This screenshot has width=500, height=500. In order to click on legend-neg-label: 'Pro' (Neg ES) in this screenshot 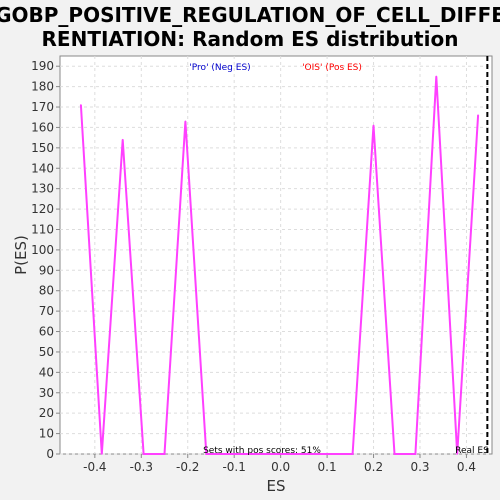, I will do `click(219, 68)`.